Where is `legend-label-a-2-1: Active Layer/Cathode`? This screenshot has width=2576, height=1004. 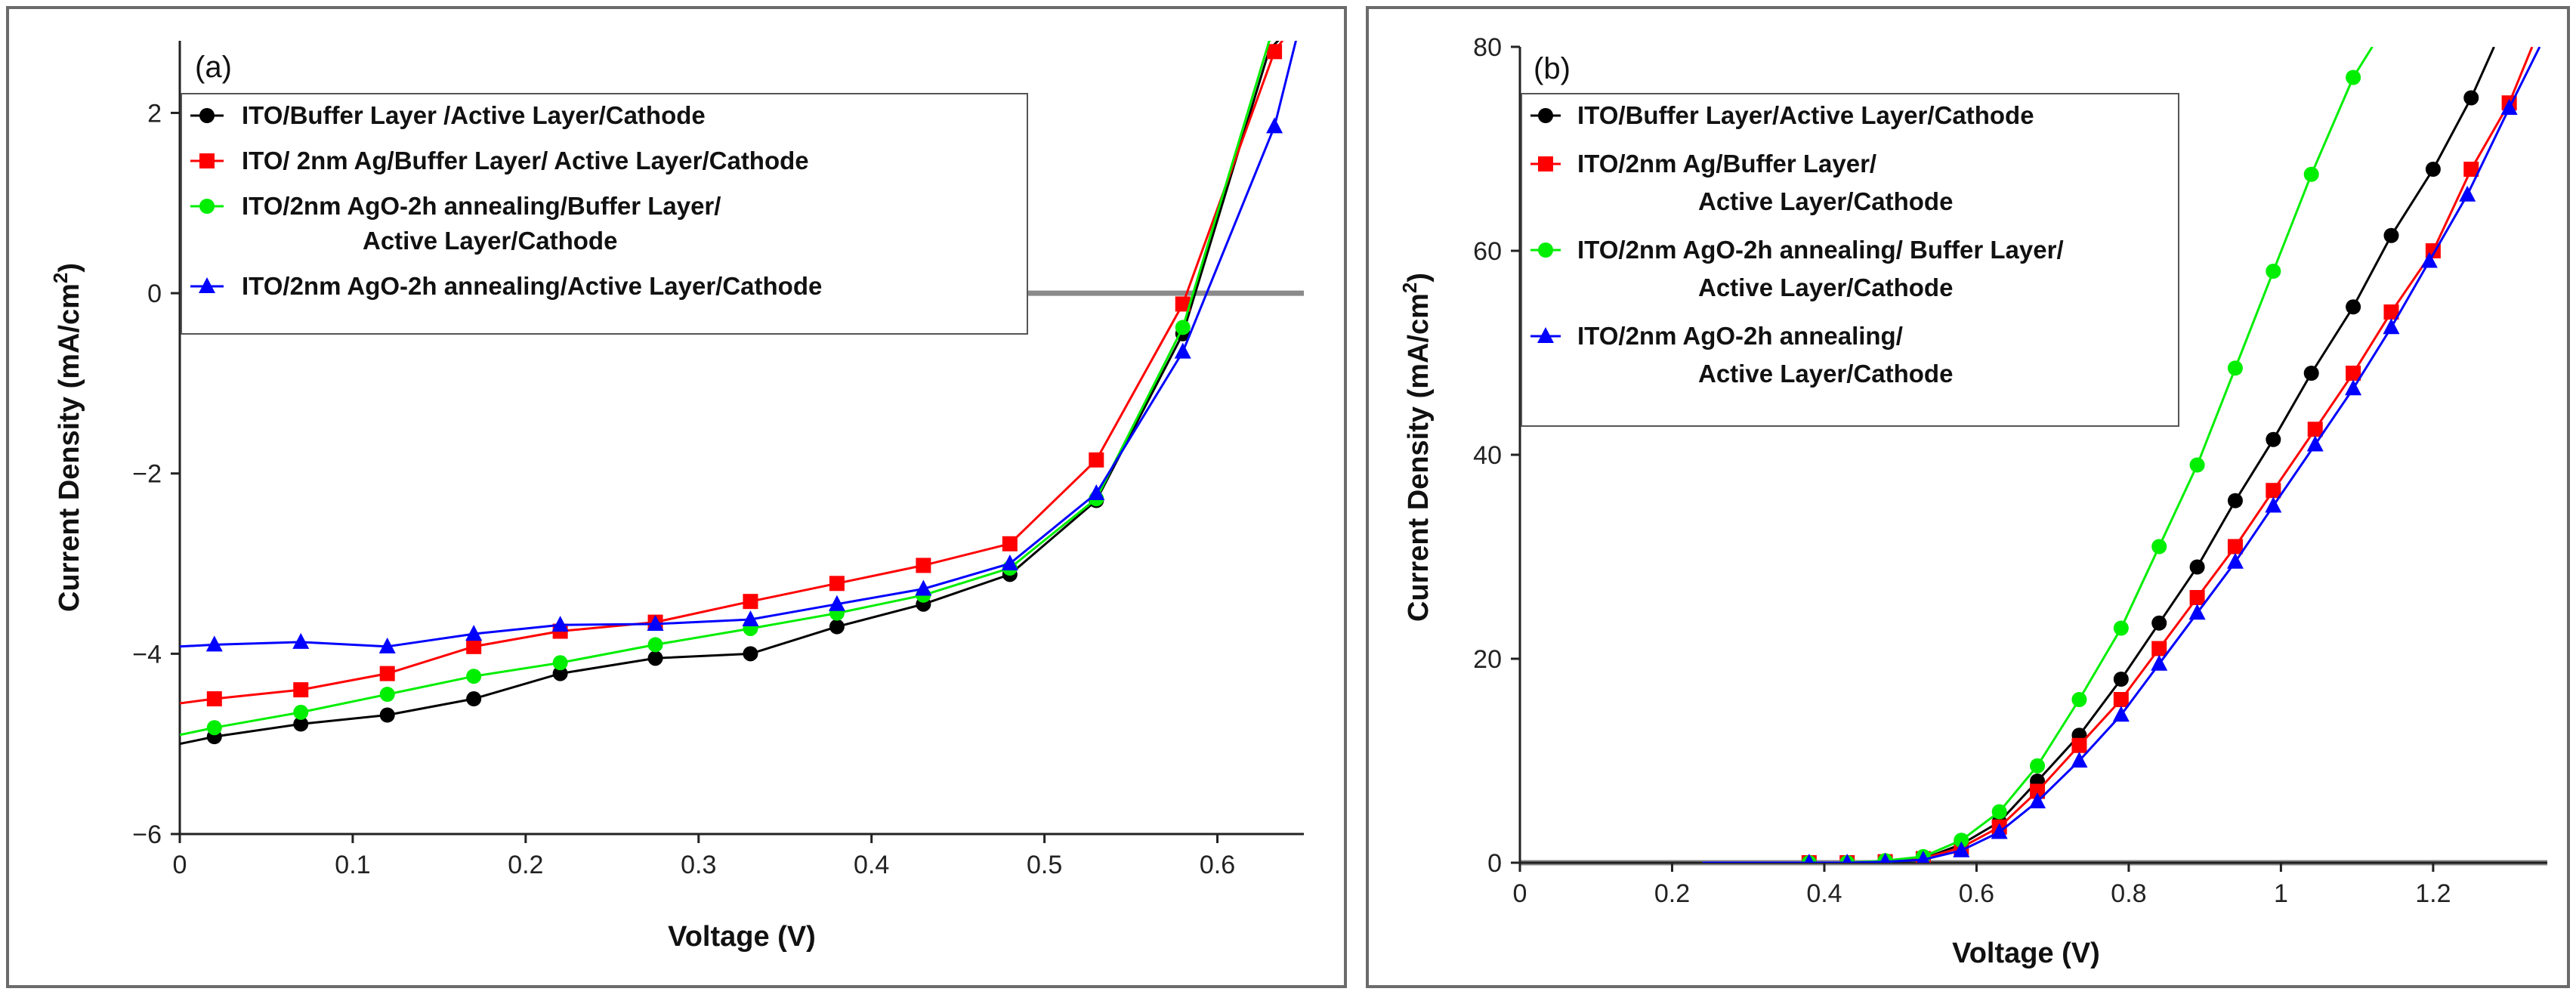 legend-label-a-2-1: Active Layer/Cathode is located at coordinates (490, 241).